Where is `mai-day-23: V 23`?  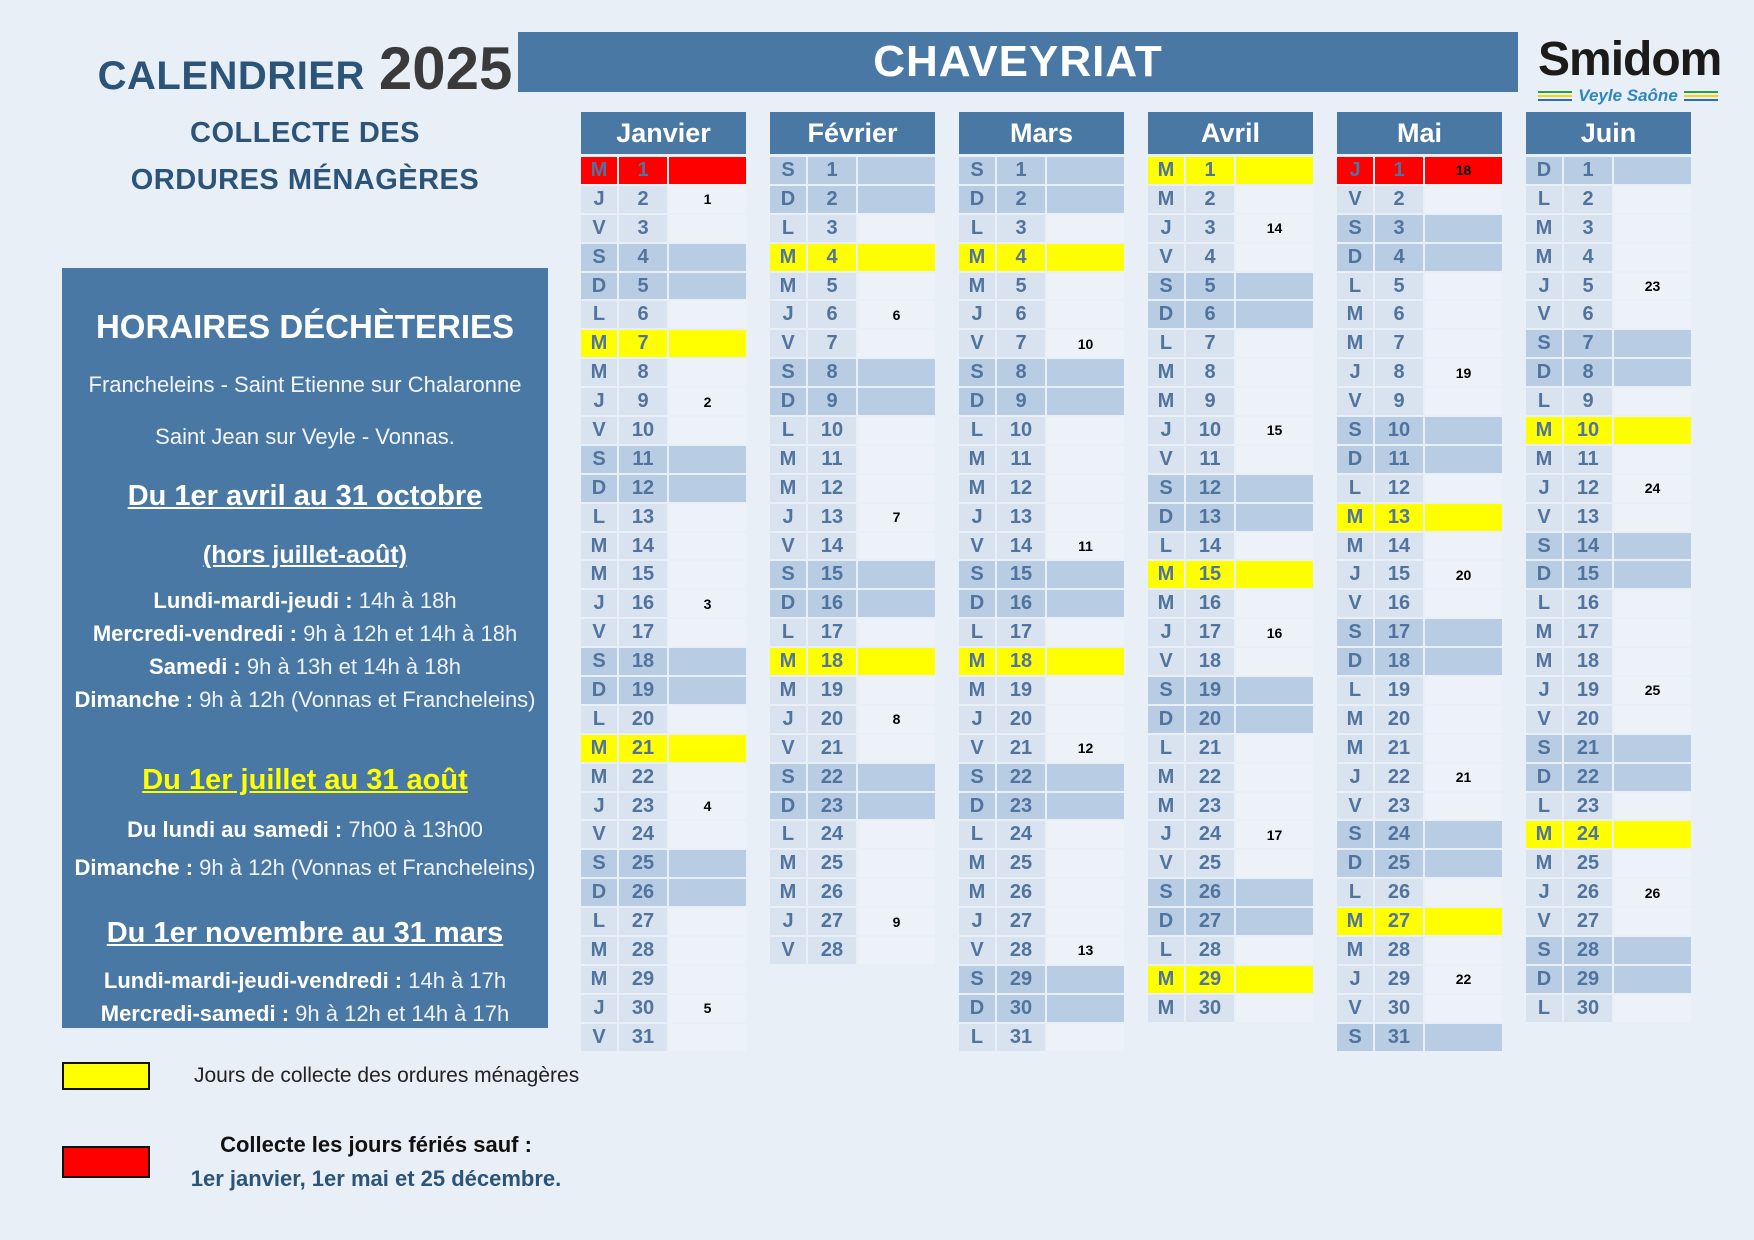
mai-day-23: V 23 is located at coordinates (1419, 806).